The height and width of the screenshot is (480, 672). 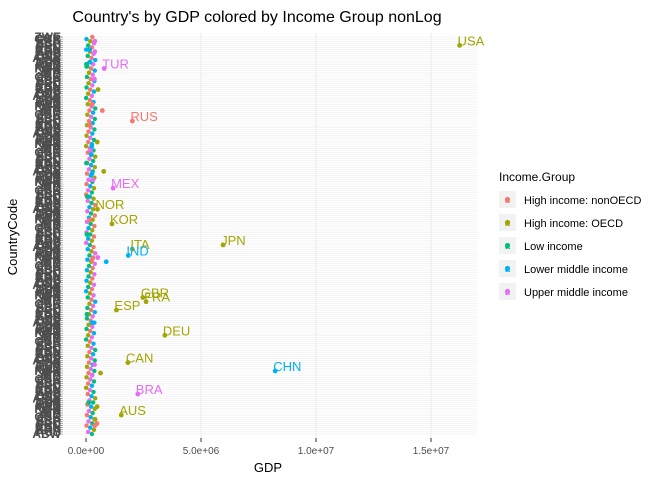 I want to click on data-point-eth, so click(x=87, y=314).